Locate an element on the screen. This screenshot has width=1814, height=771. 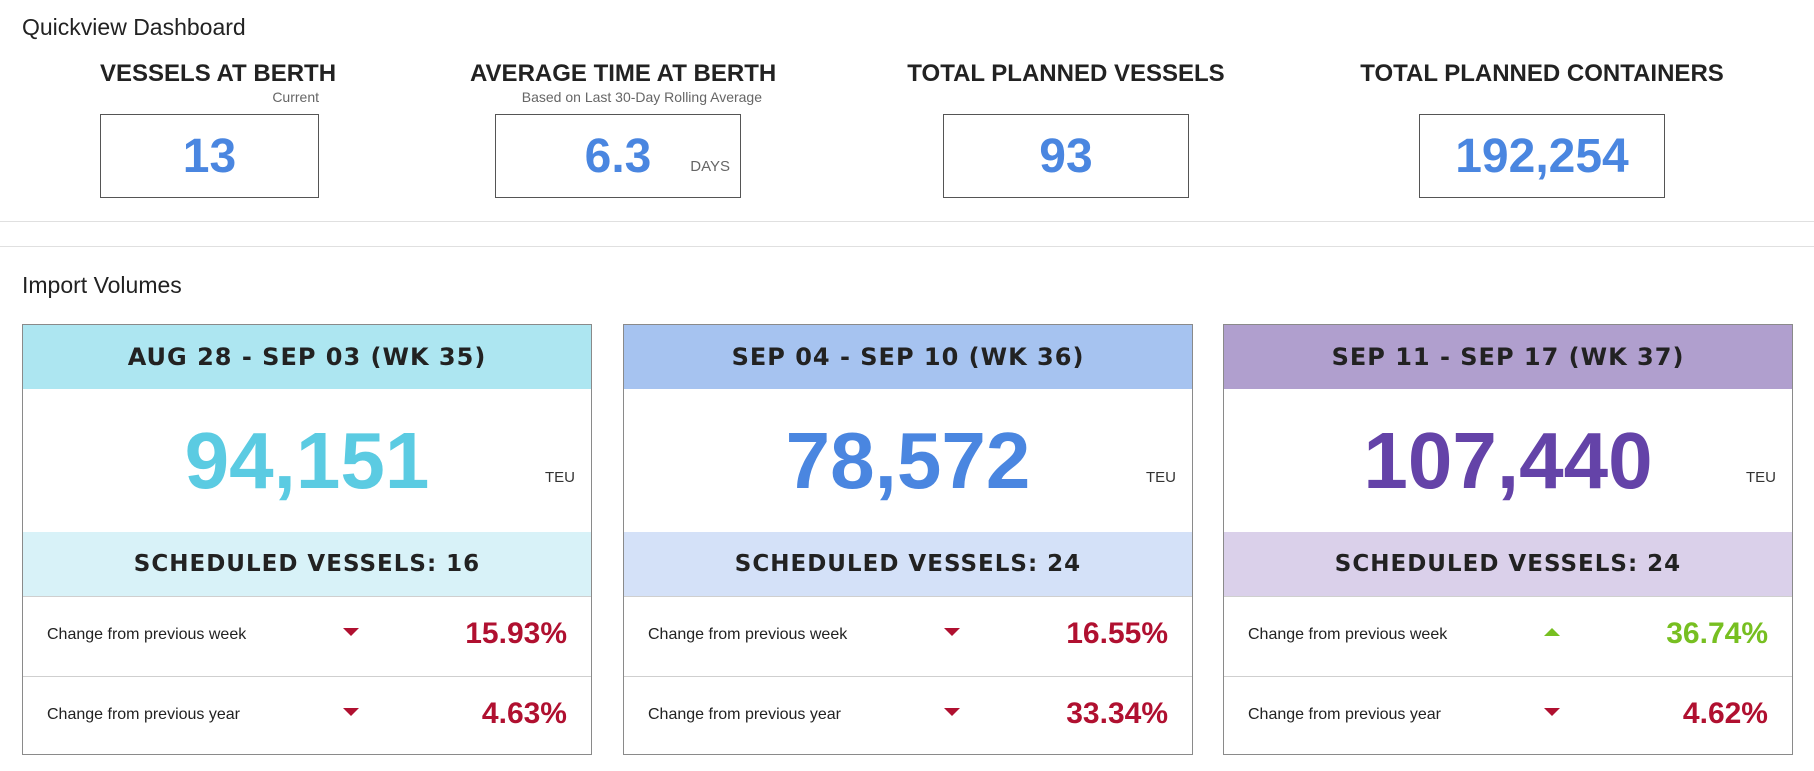
week-header: SEP 11 - SEP 17 (WK 37) is located at coordinates (1508, 357).